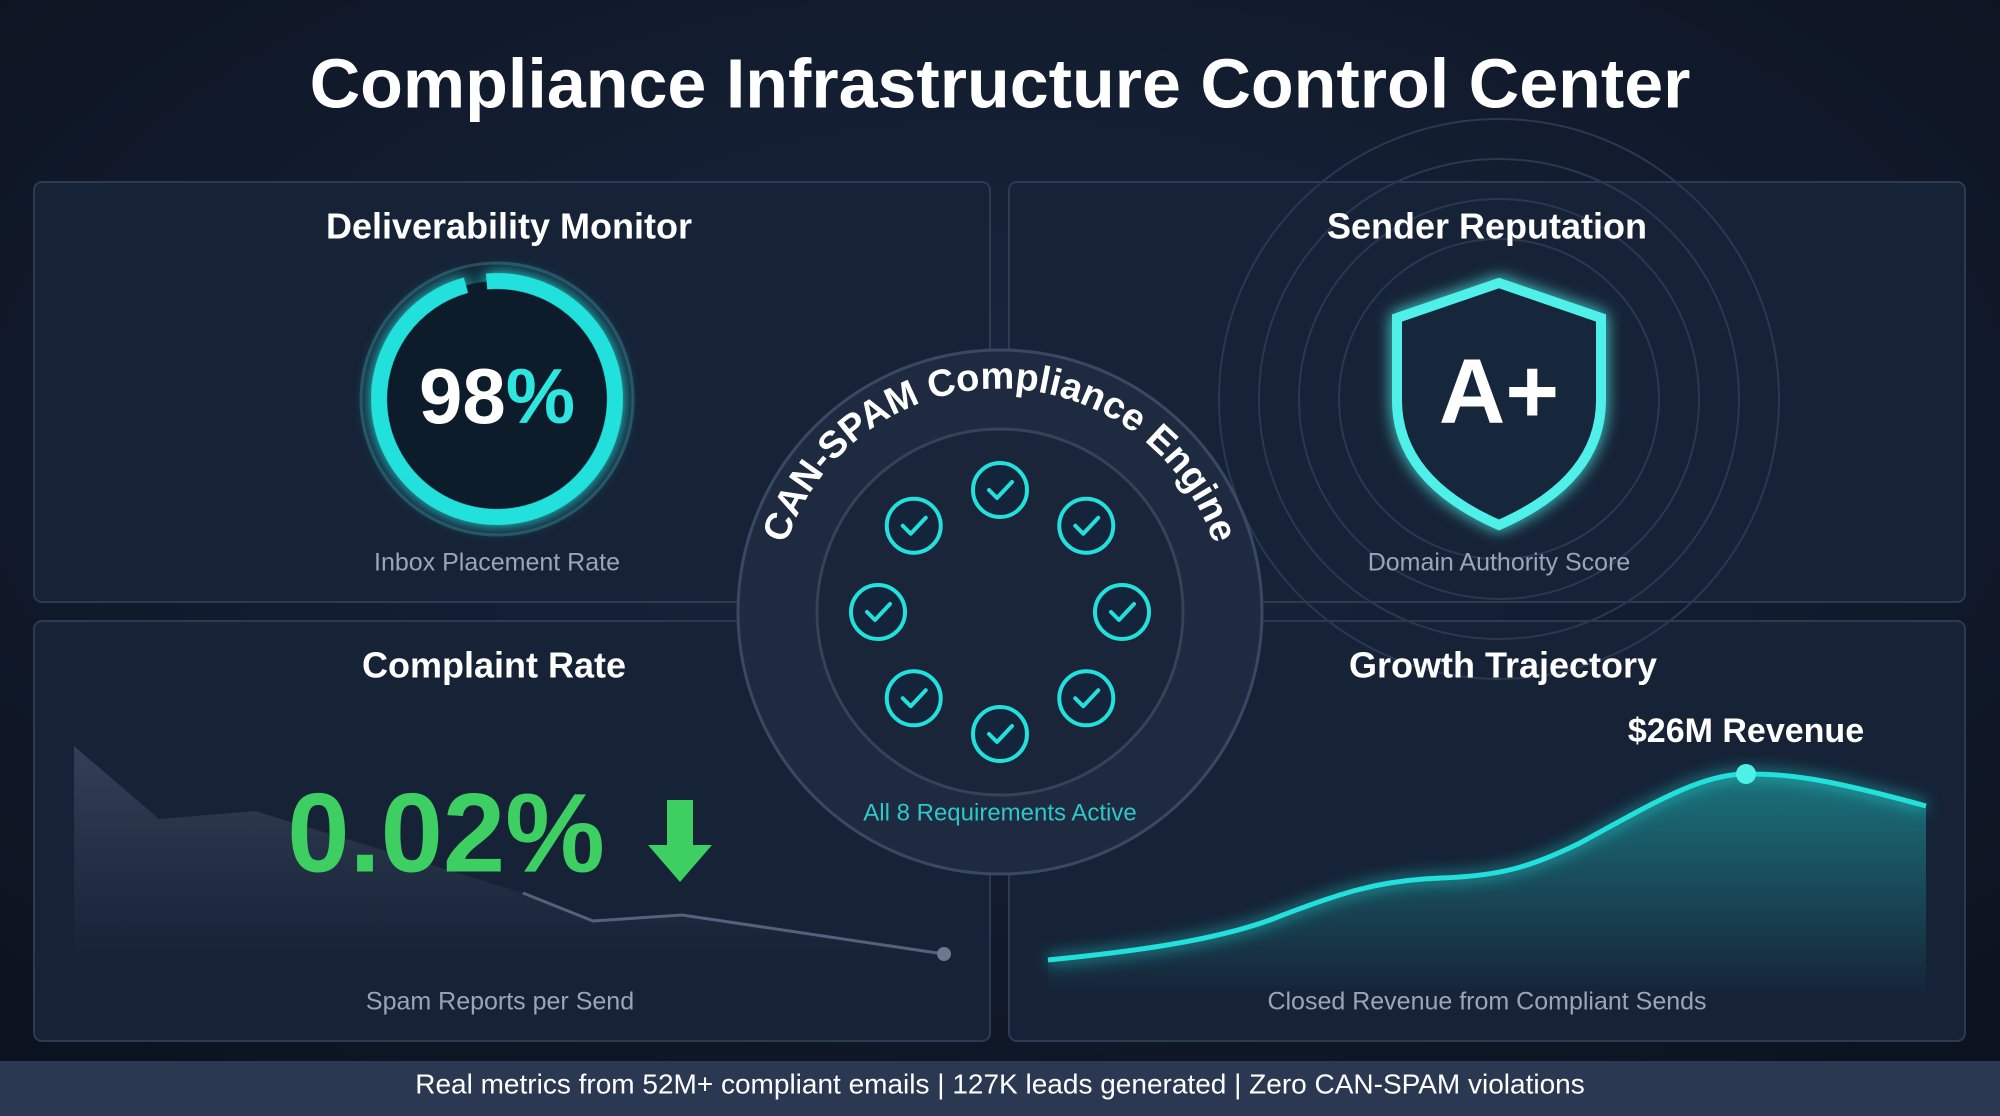 The height and width of the screenshot is (1116, 2000). I want to click on panel-title: Sender Reputation, so click(1487, 226).